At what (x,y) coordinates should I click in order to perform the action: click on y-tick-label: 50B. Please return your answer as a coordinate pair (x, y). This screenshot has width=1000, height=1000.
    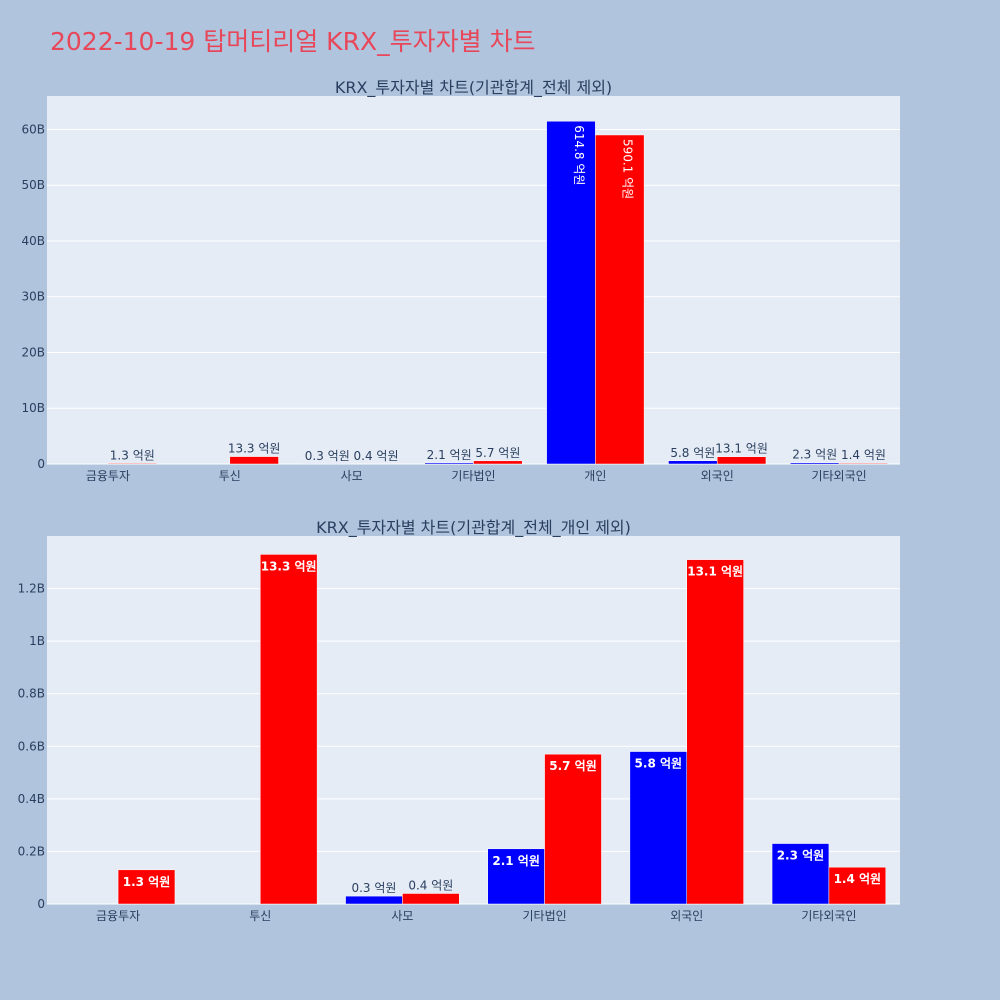
    Looking at the image, I should click on (33, 185).